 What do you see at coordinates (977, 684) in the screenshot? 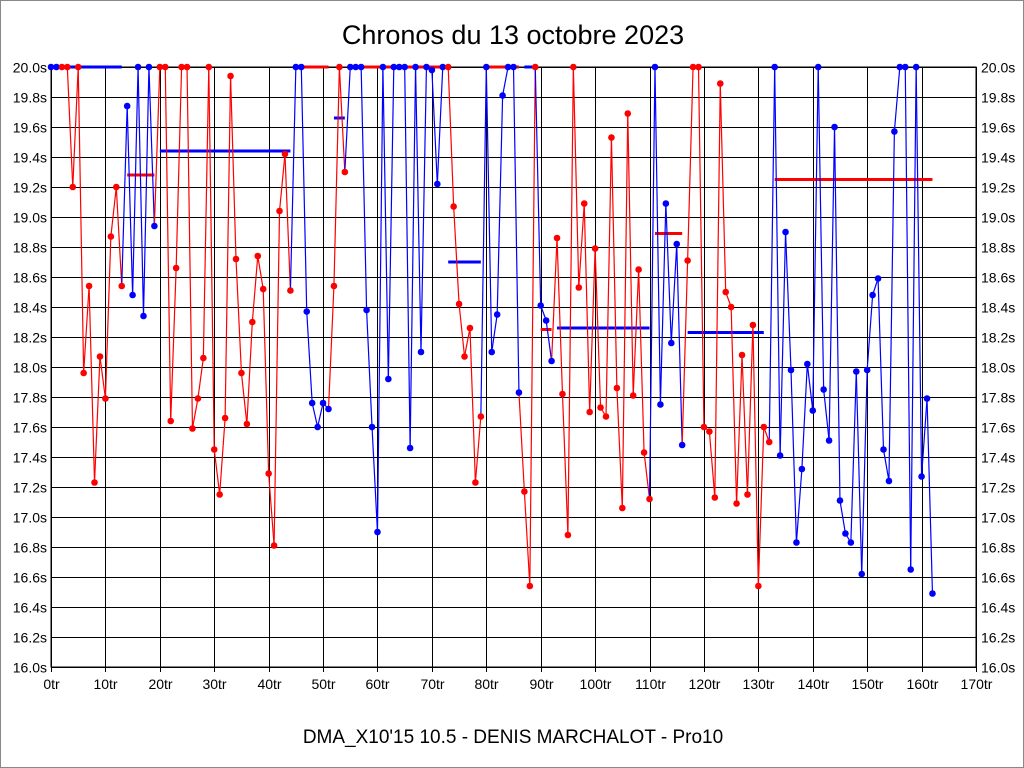
I see `x-tick-label: 170tr` at bounding box center [977, 684].